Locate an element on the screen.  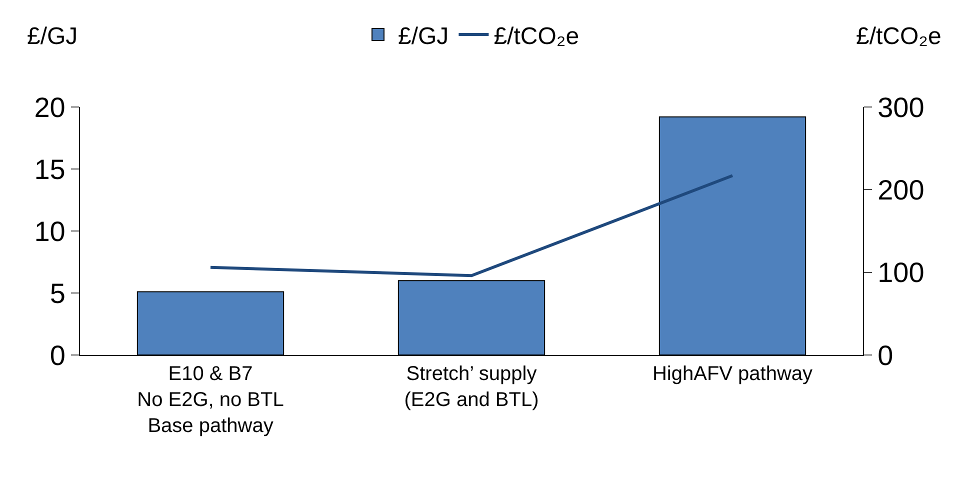
y2-tick-label: 300 is located at coordinates (901, 107).